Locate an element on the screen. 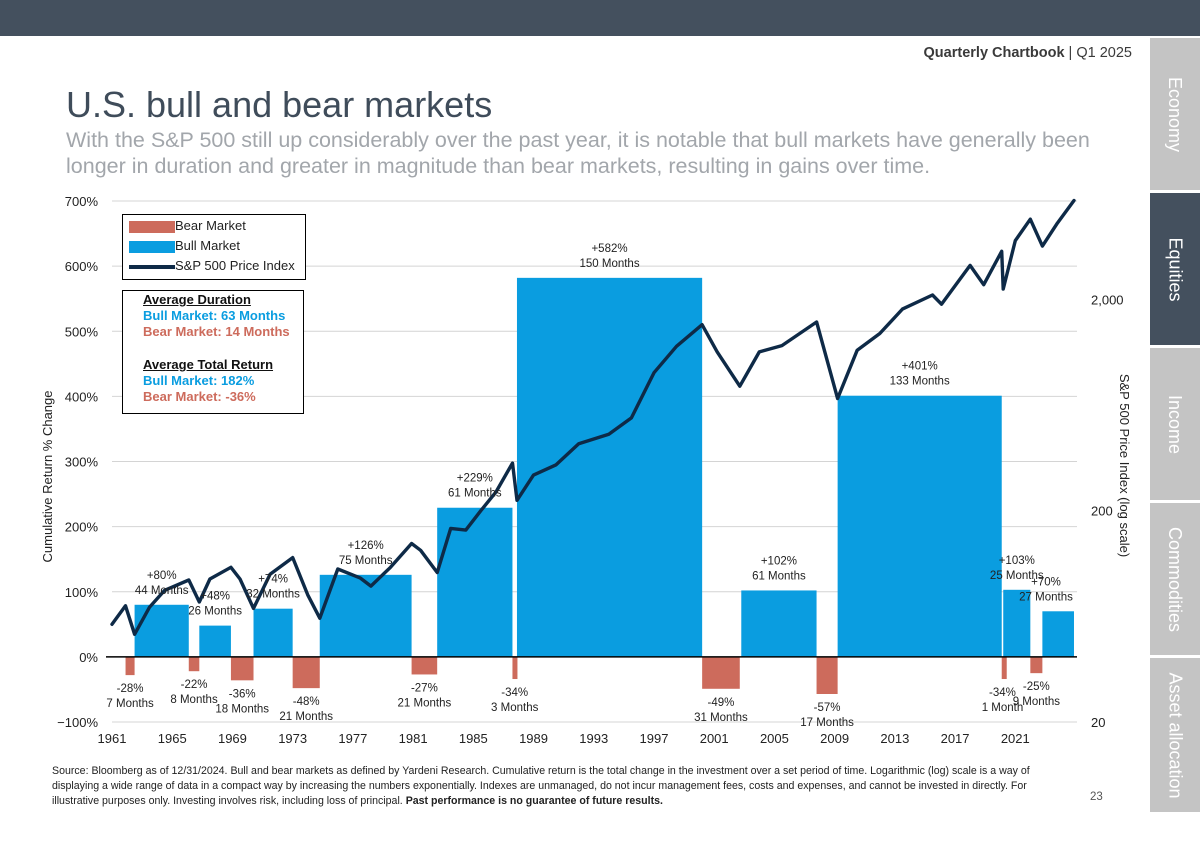 The width and height of the screenshot is (1200, 847). return-title: Average Total Return is located at coordinates (208, 364).